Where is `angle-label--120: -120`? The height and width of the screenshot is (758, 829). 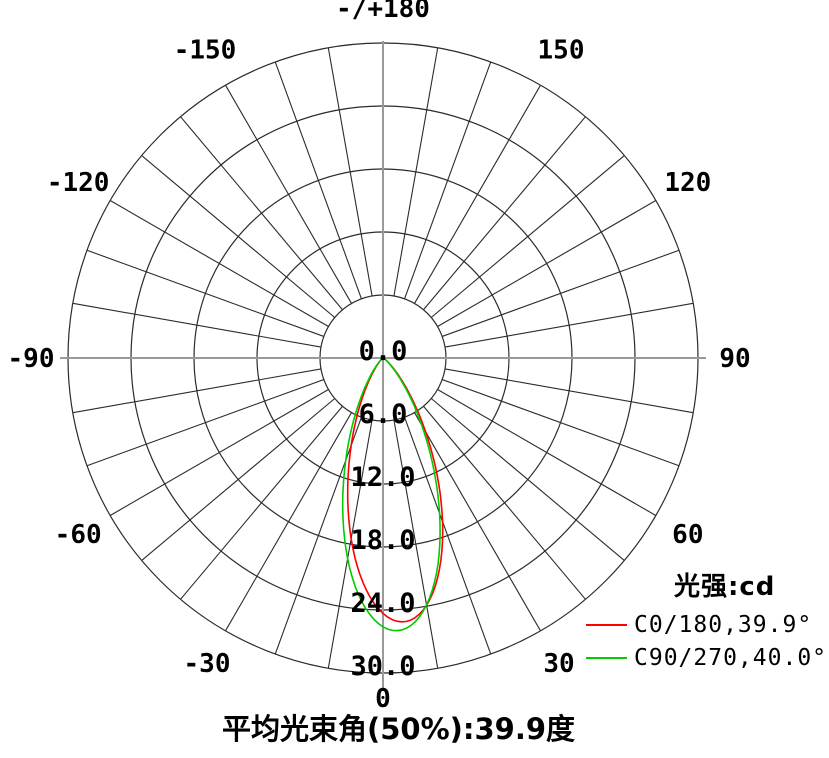
angle-label--120: -120 is located at coordinates (78, 183).